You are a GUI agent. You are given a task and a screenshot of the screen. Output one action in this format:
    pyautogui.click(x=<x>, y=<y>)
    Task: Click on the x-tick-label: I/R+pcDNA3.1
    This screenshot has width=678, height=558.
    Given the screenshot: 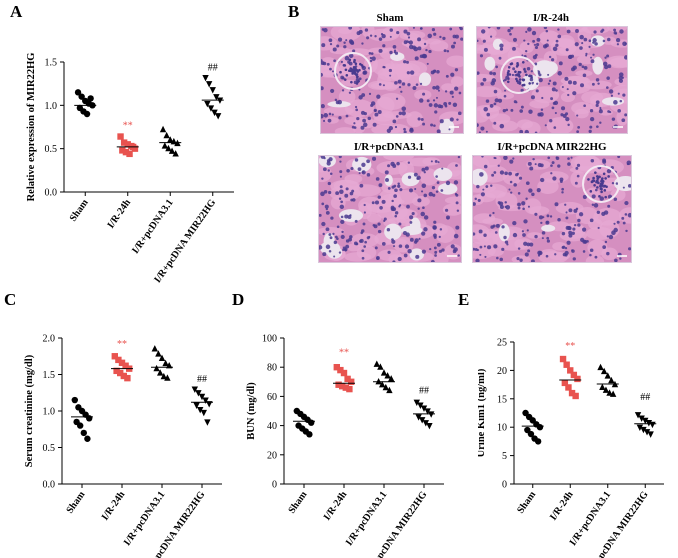 What is the action you would take?
    pyautogui.click(x=145, y=518)
    